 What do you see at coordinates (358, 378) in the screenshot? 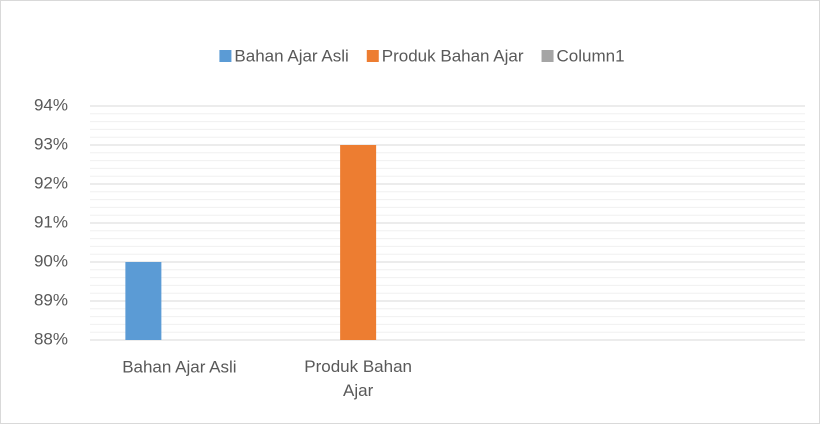
I see `x-tick-label: Produk Bahan Ajar` at bounding box center [358, 378].